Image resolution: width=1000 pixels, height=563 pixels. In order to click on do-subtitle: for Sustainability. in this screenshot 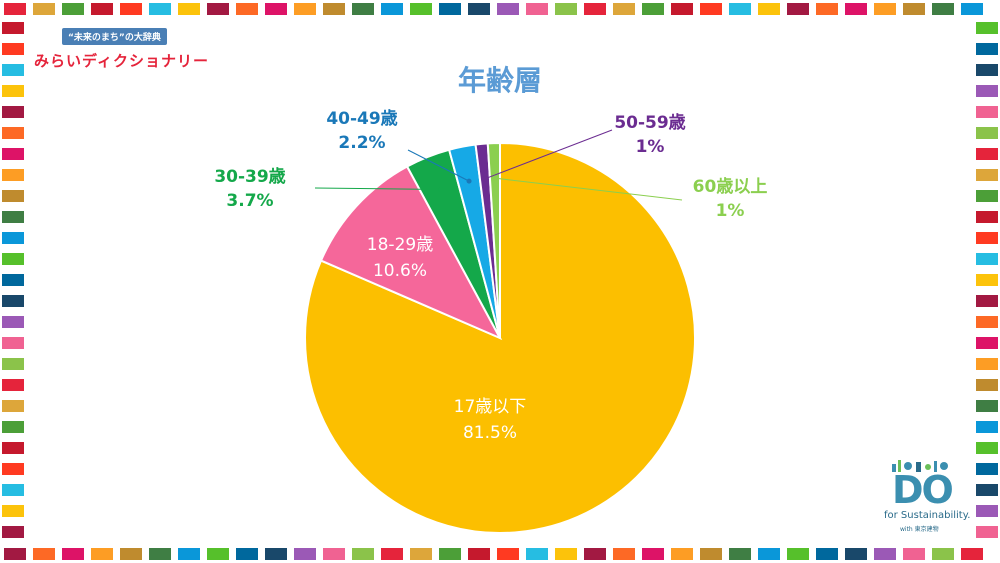, I will do `click(927, 515)`.